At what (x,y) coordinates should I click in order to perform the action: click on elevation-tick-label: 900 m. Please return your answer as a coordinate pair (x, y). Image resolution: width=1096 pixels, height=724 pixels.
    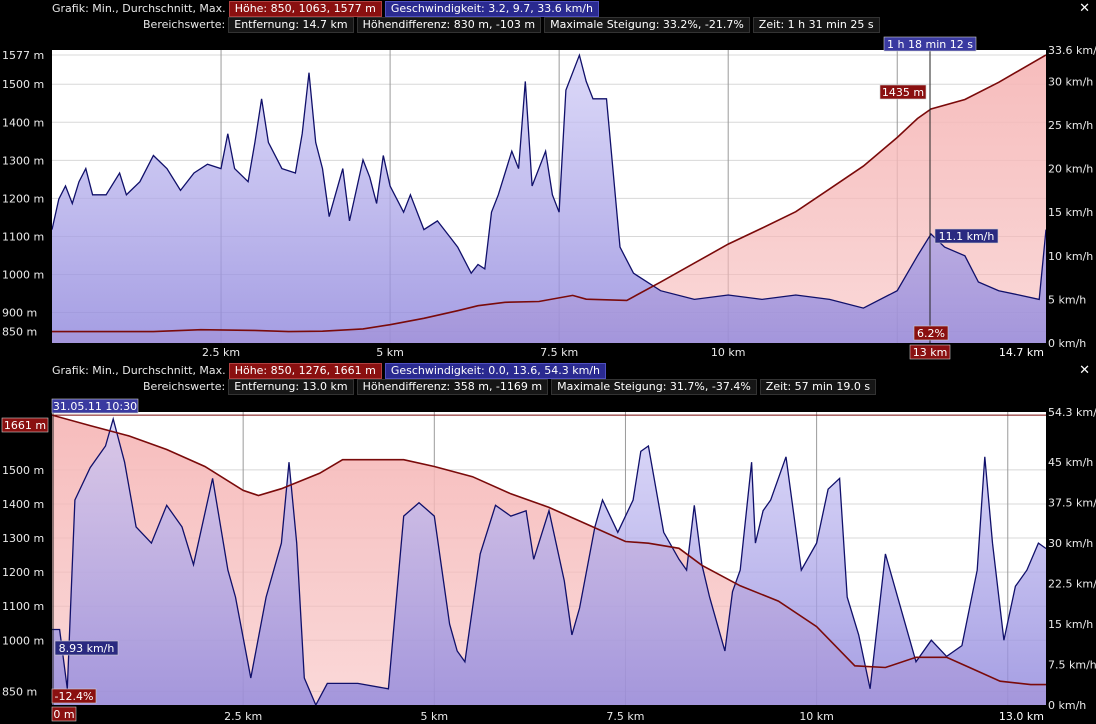
    Looking at the image, I should click on (19, 313).